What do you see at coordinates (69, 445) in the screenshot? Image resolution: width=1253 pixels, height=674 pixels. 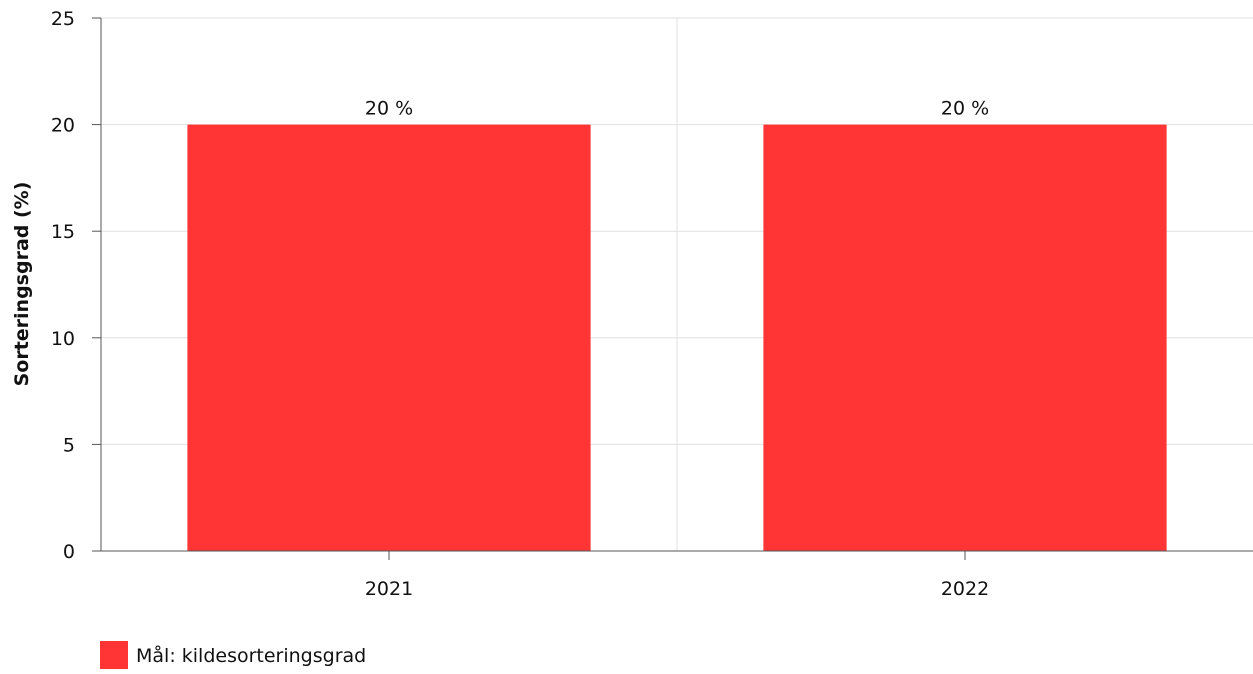 I see `y-tick-label: 5` at bounding box center [69, 445].